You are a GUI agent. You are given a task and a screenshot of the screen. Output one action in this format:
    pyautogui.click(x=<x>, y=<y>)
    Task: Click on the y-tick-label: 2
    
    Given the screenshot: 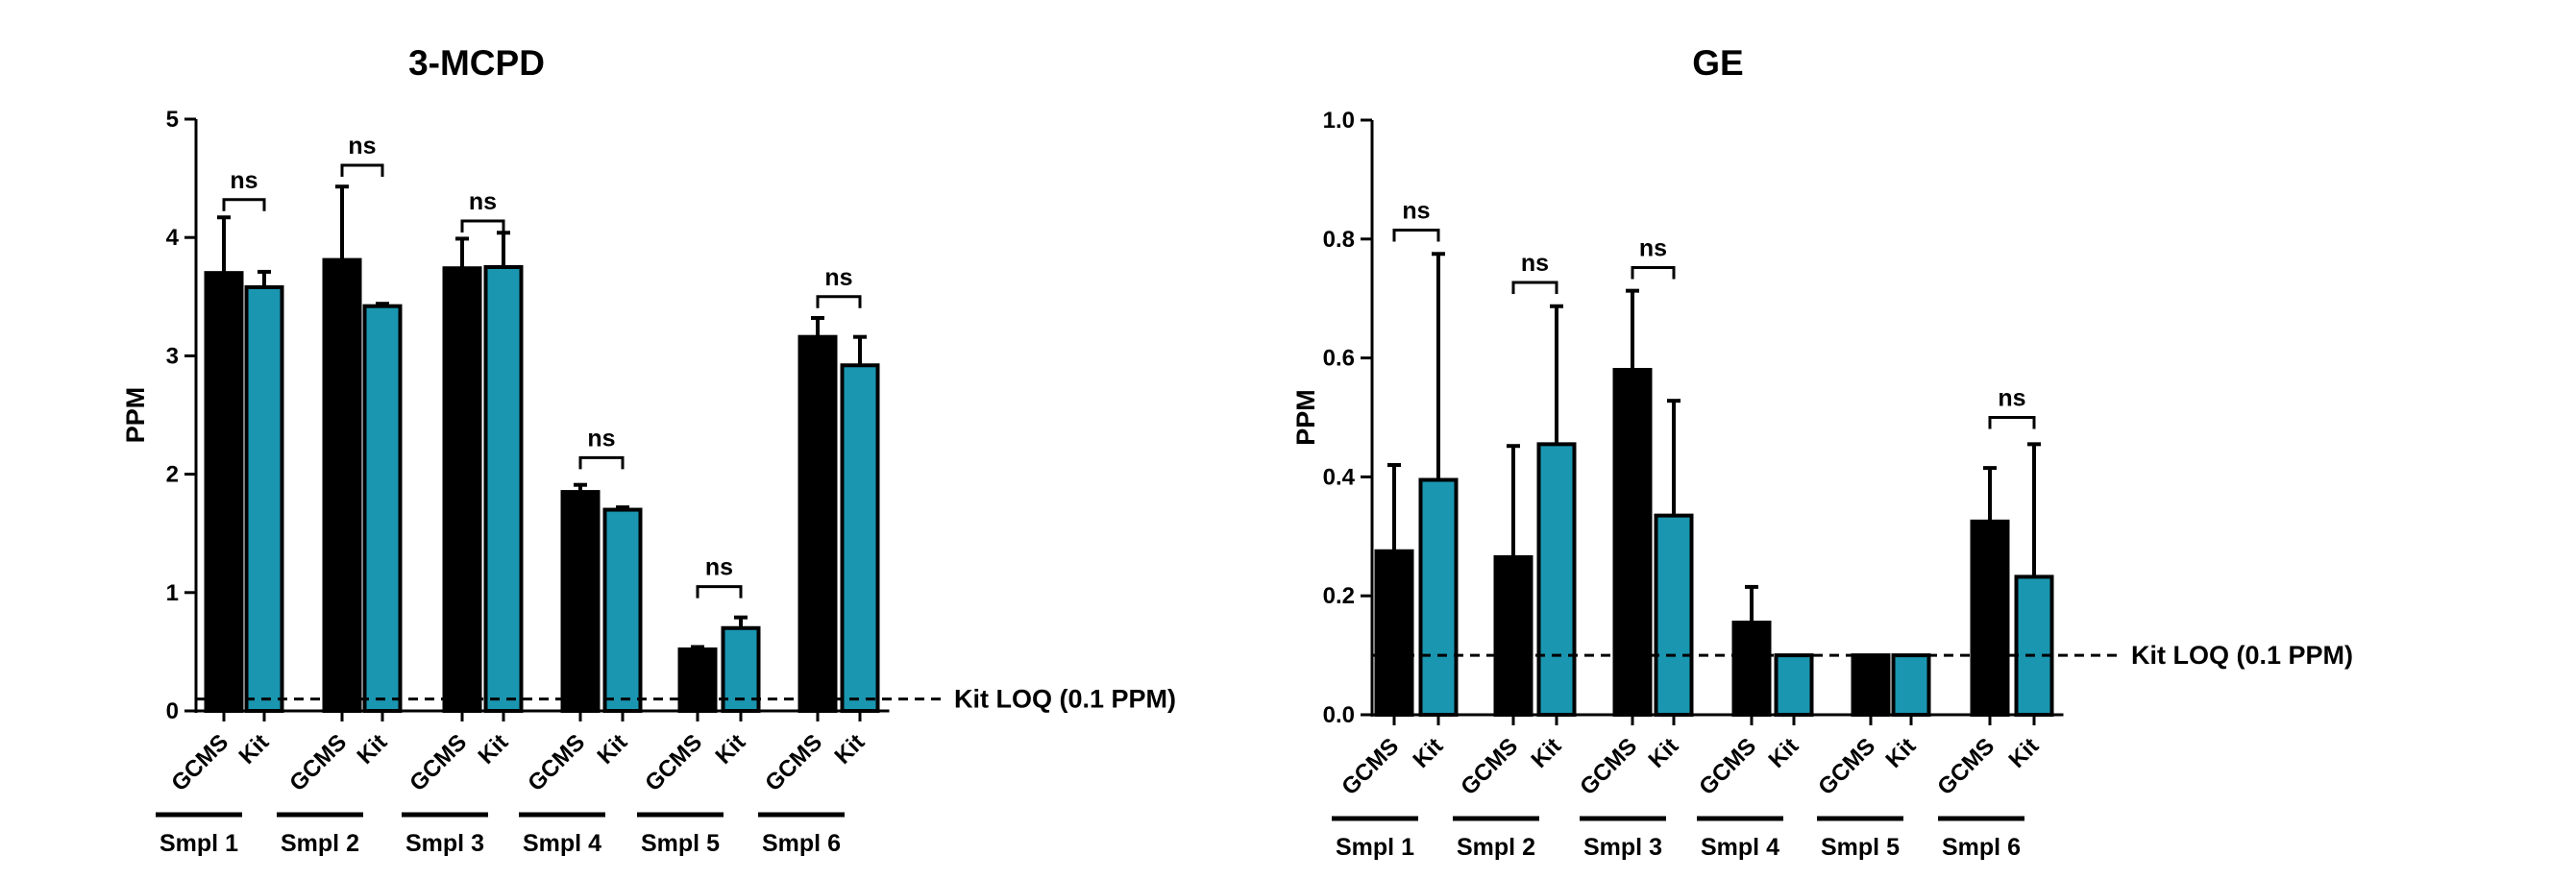 What is the action you would take?
    pyautogui.click(x=172, y=475)
    